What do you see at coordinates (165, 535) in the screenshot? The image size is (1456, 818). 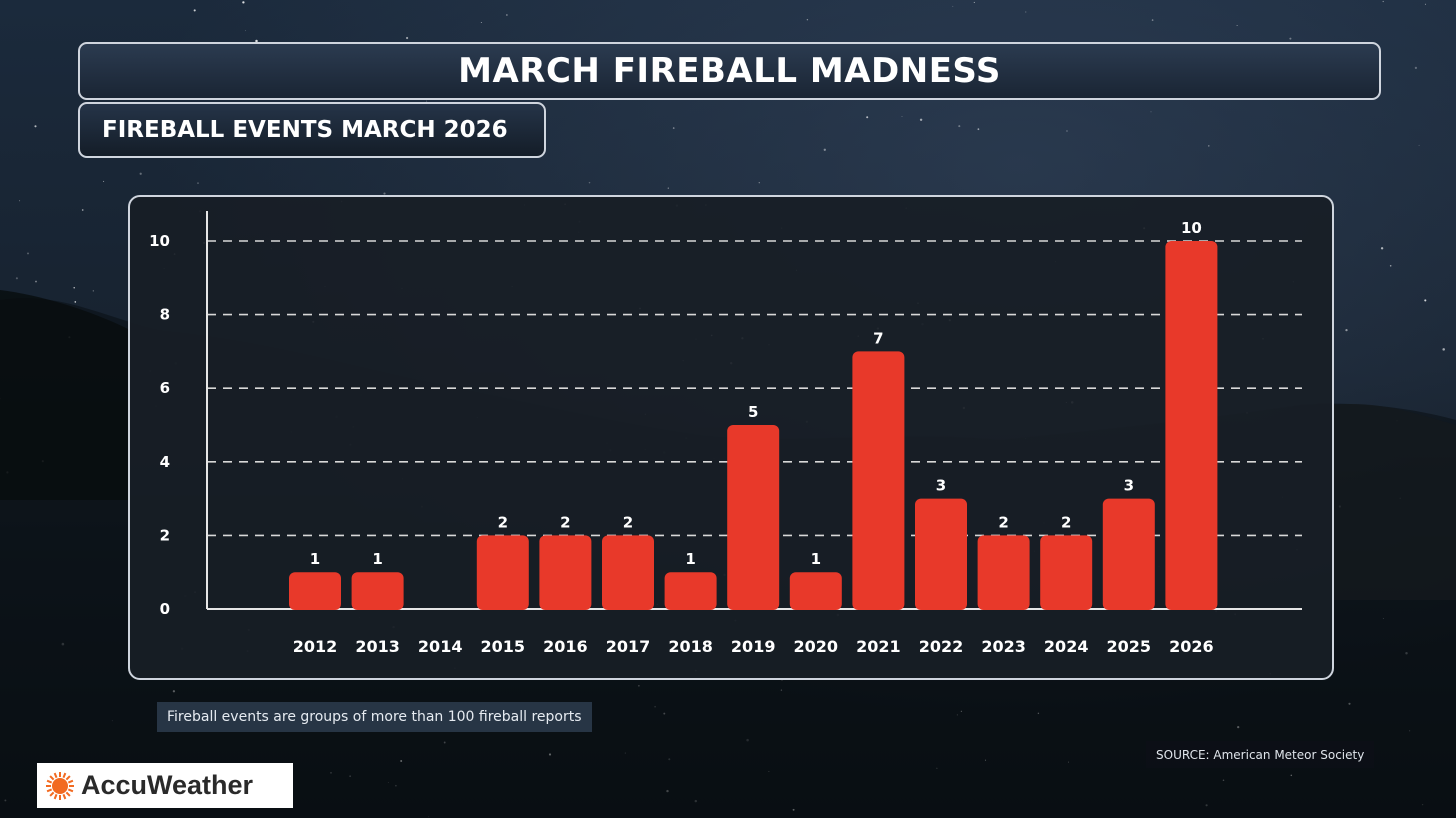 I see `y-tick-label: 2` at bounding box center [165, 535].